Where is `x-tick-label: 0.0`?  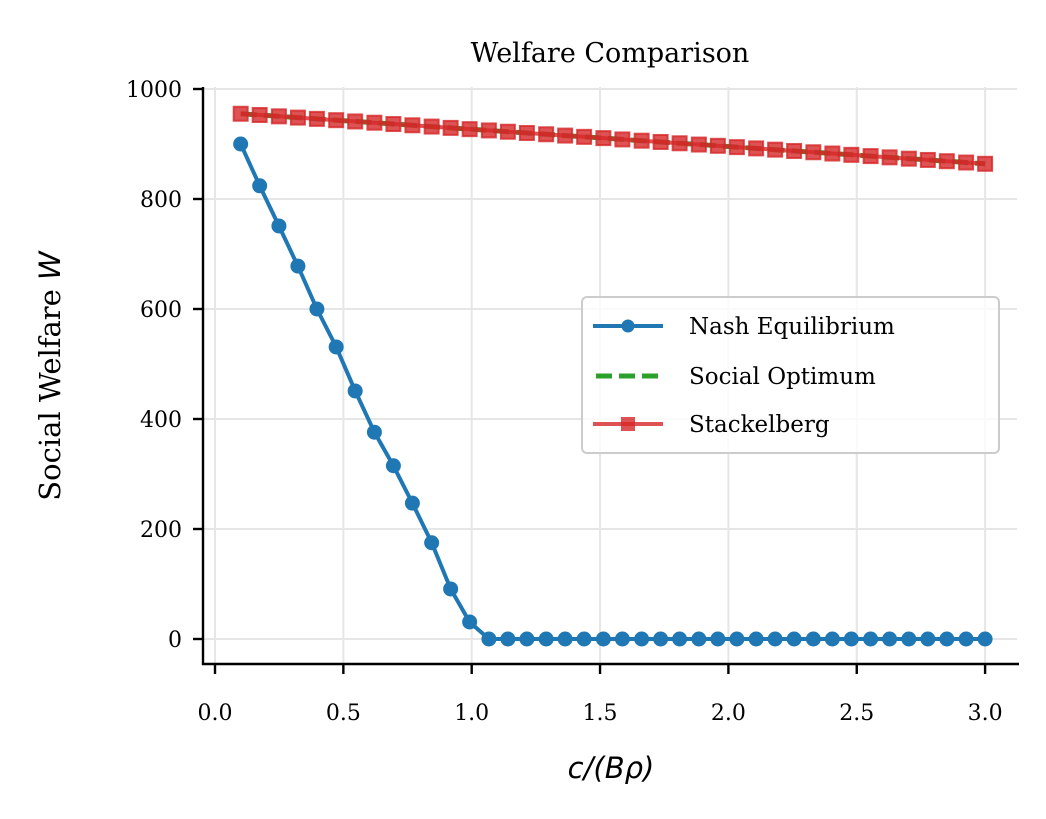
x-tick-label: 0.0 is located at coordinates (215, 713).